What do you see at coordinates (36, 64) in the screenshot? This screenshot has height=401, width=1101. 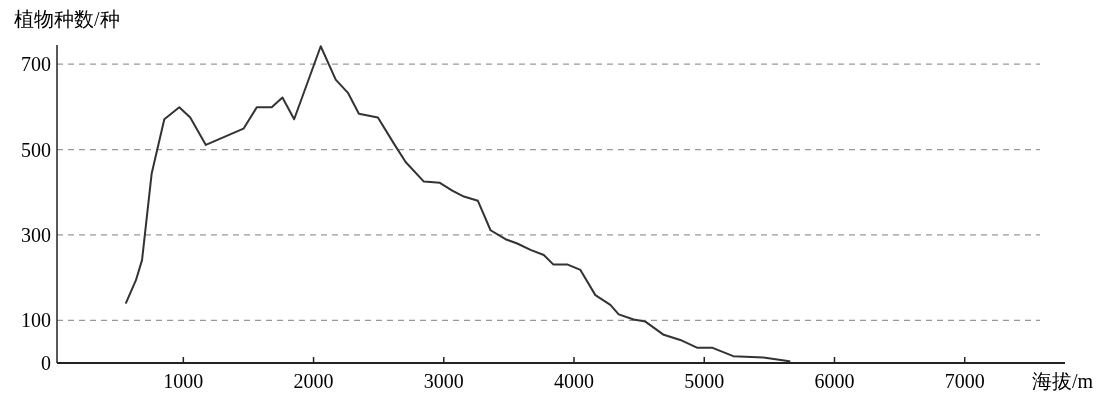 I see `y-tick-label: 700` at bounding box center [36, 64].